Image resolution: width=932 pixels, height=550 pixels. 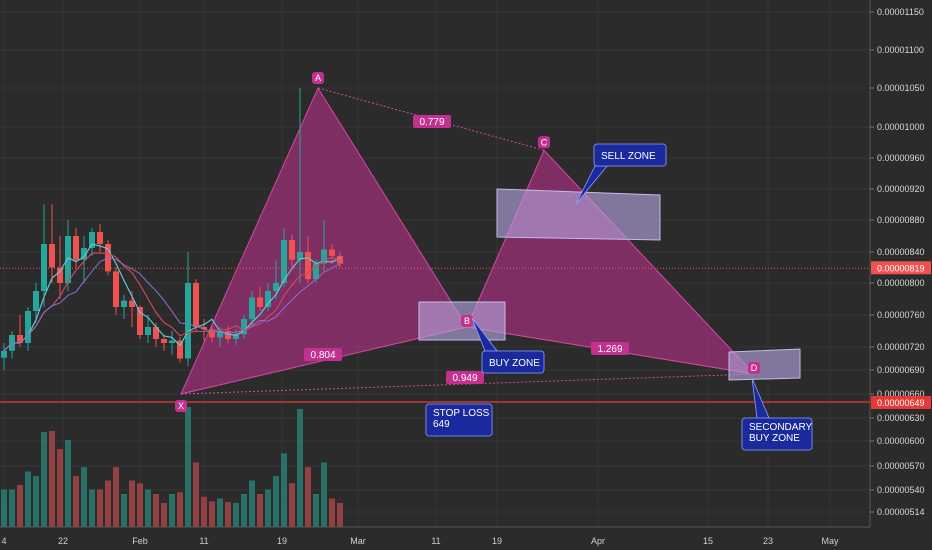 What do you see at coordinates (3, 541) in the screenshot?
I see `time-tick-label: 4` at bounding box center [3, 541].